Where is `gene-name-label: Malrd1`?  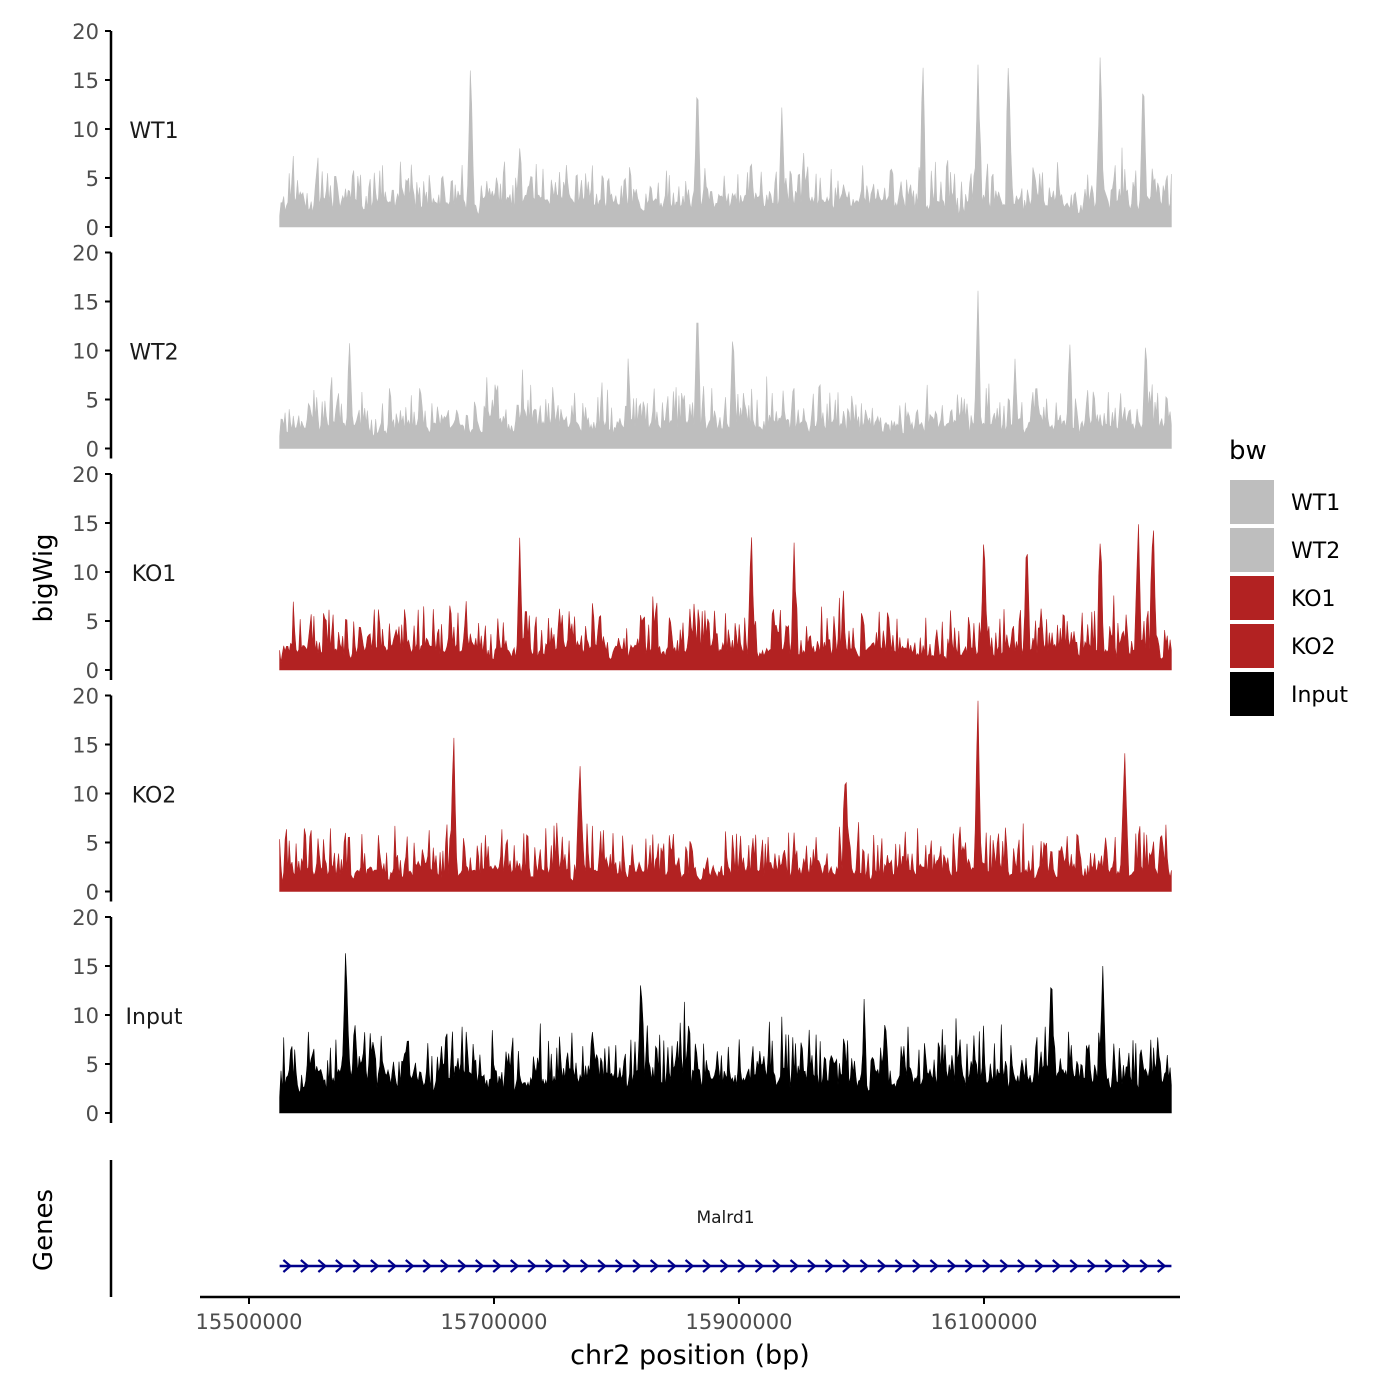
gene-name-label: Malrd1 is located at coordinates (725, 1218).